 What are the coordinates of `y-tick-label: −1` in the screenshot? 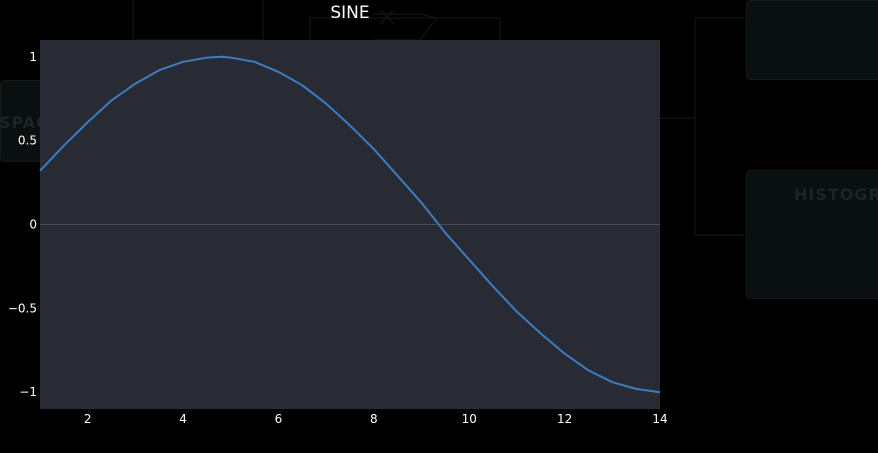 It's located at (28, 392).